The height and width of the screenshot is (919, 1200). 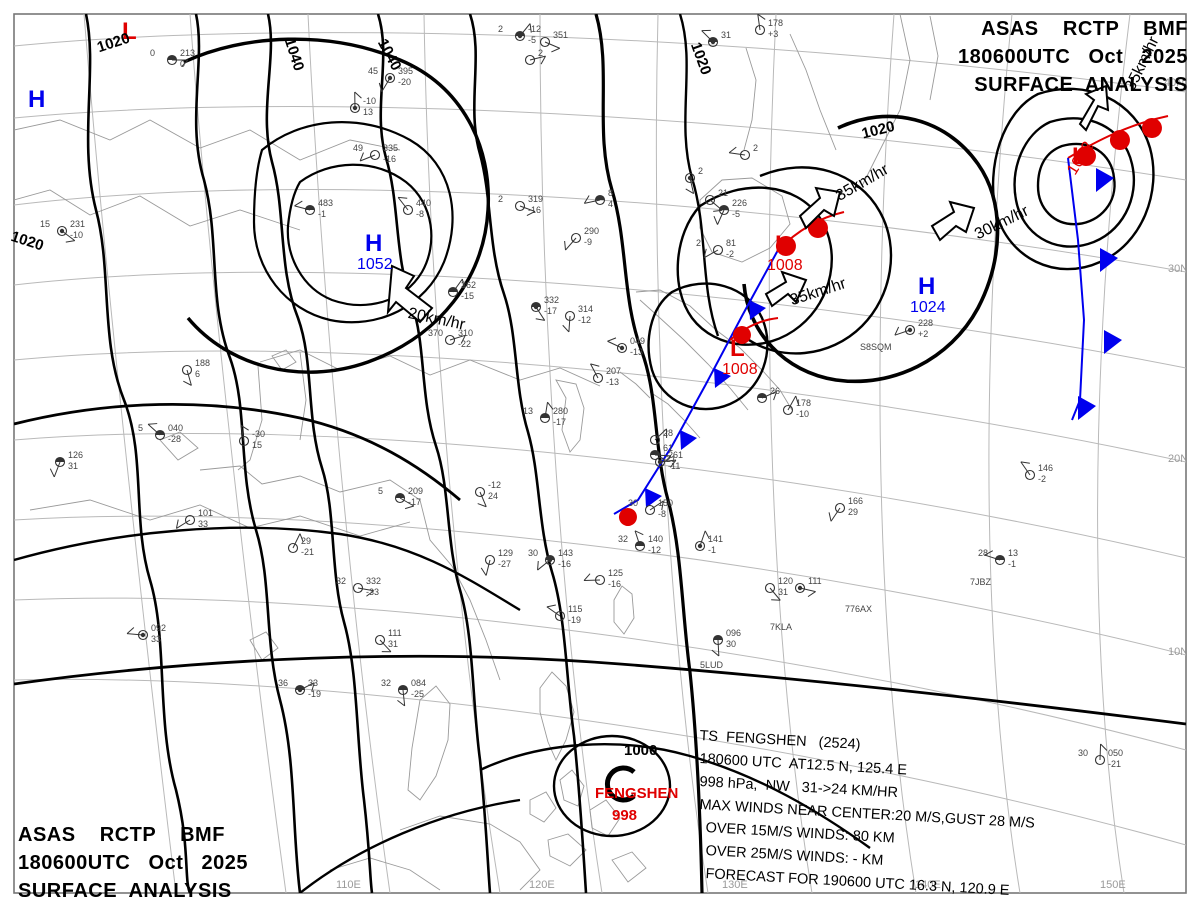 What do you see at coordinates (258, 434) in the screenshot?
I see `station-pressure: -30` at bounding box center [258, 434].